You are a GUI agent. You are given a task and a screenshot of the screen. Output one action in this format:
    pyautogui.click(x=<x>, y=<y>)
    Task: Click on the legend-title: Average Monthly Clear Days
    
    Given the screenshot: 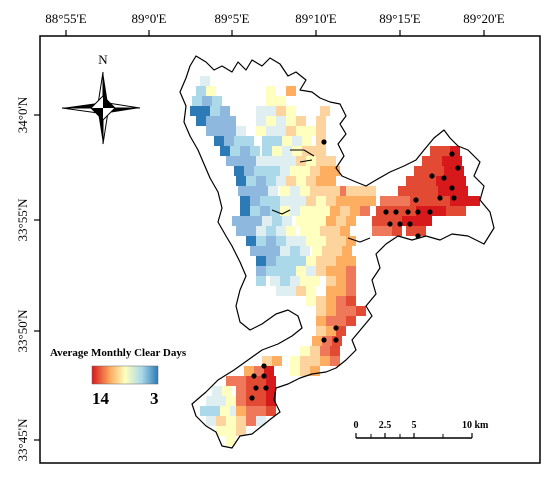 What is the action you would take?
    pyautogui.click(x=118, y=353)
    